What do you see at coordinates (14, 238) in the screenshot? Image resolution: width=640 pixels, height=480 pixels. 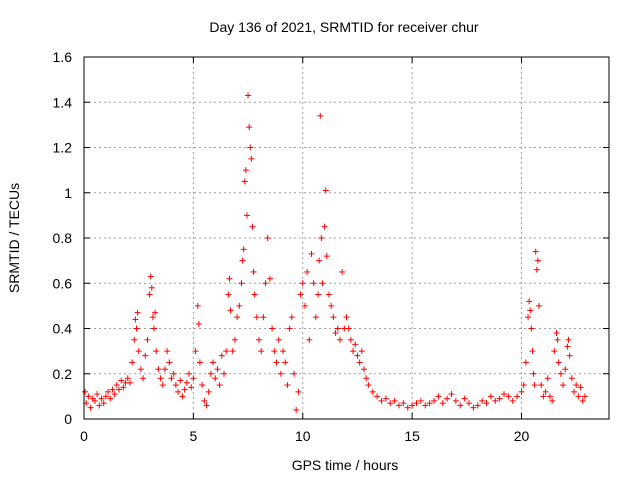 I see `y-axis-label: SRMTID / TECUs` at bounding box center [14, 238].